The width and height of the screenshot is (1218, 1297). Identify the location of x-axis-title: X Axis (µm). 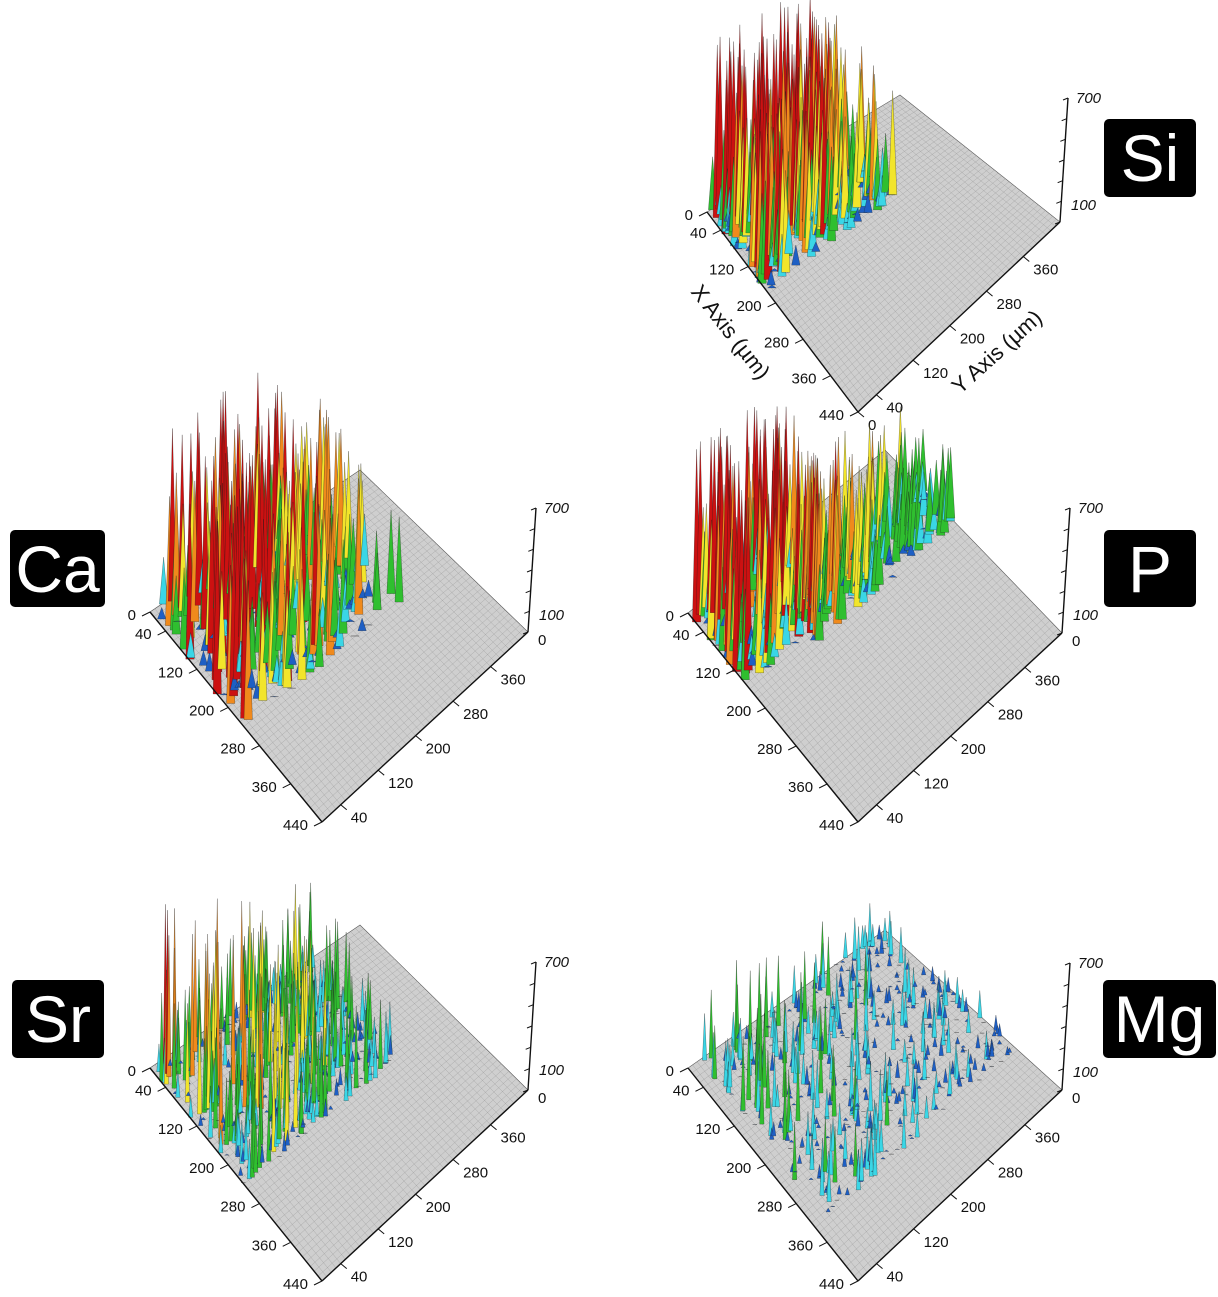
(730, 332).